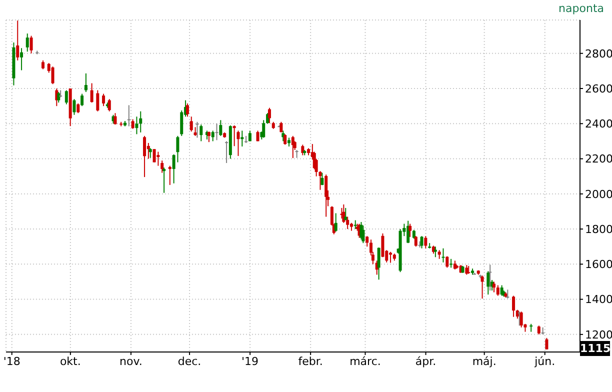 The image size is (612, 392). I want to click on x-tick-label: jún., so click(545, 361).